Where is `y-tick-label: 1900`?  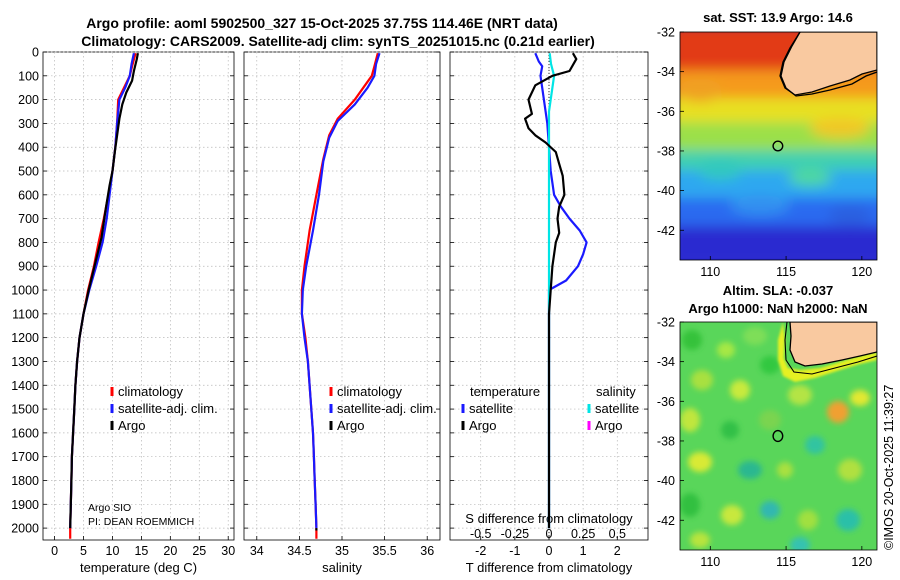 y-tick-label: 1900 is located at coordinates (25, 505).